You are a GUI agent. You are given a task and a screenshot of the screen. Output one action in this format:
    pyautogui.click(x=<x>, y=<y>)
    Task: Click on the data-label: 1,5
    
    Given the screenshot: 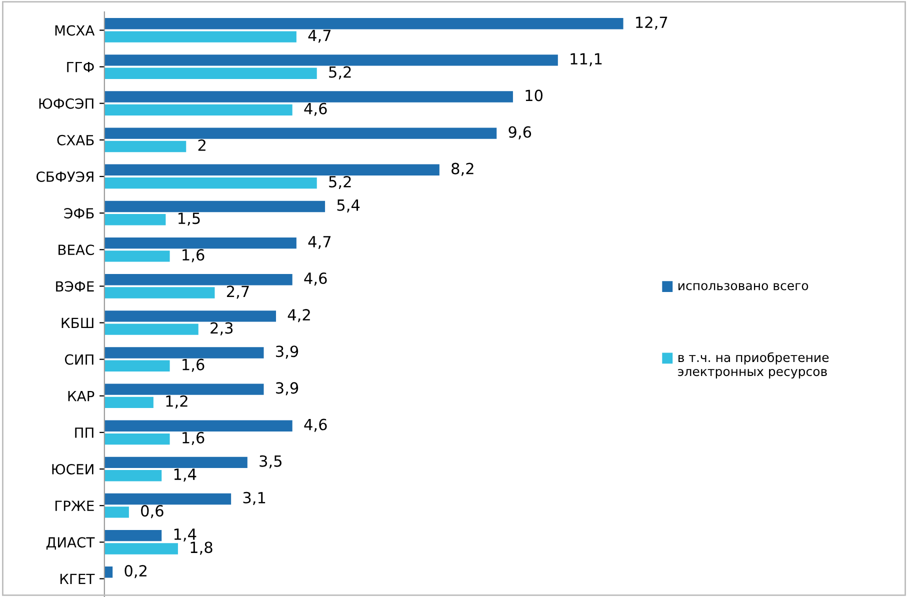 What is the action you would take?
    pyautogui.click(x=189, y=219)
    